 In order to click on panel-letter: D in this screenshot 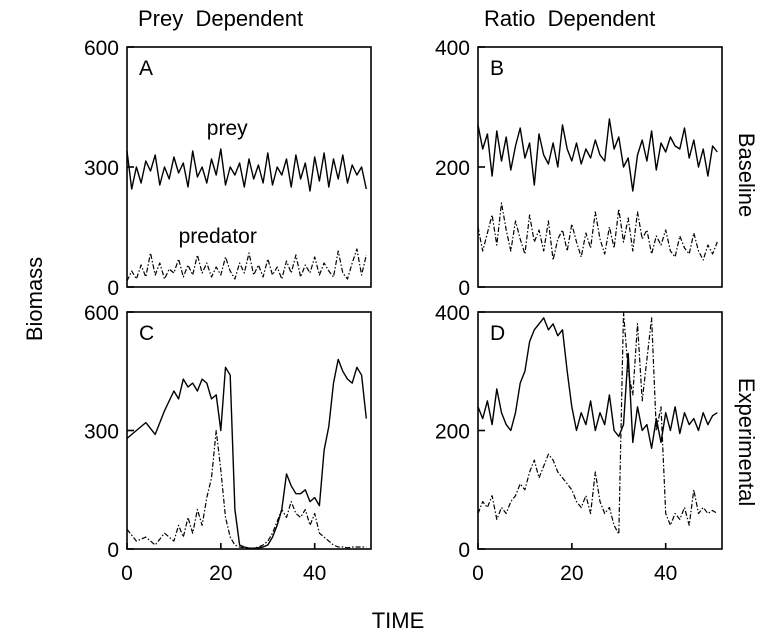, I will do `click(497, 333)`.